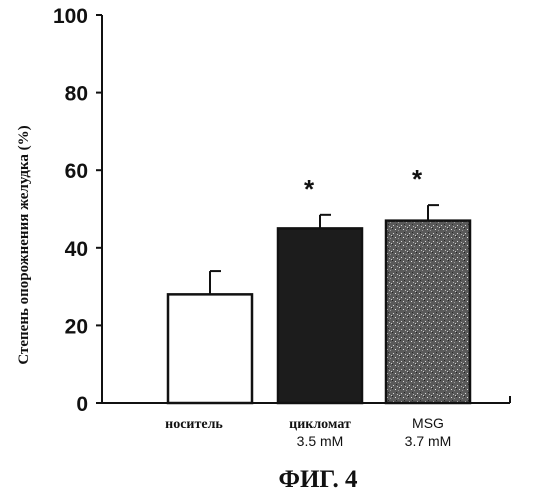 The height and width of the screenshot is (500, 540). What do you see at coordinates (76, 171) in the screenshot?
I see `y-tick-label: 60` at bounding box center [76, 171].